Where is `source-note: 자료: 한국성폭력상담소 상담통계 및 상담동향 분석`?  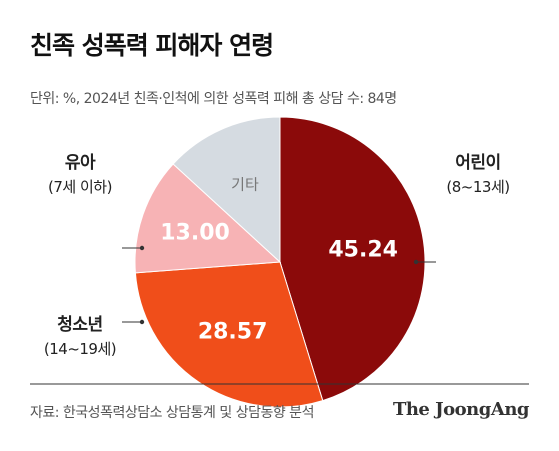
source-note: 자료: 한국성폭력상담소 상담통계 및 상담동향 분석 is located at coordinates (172, 413).